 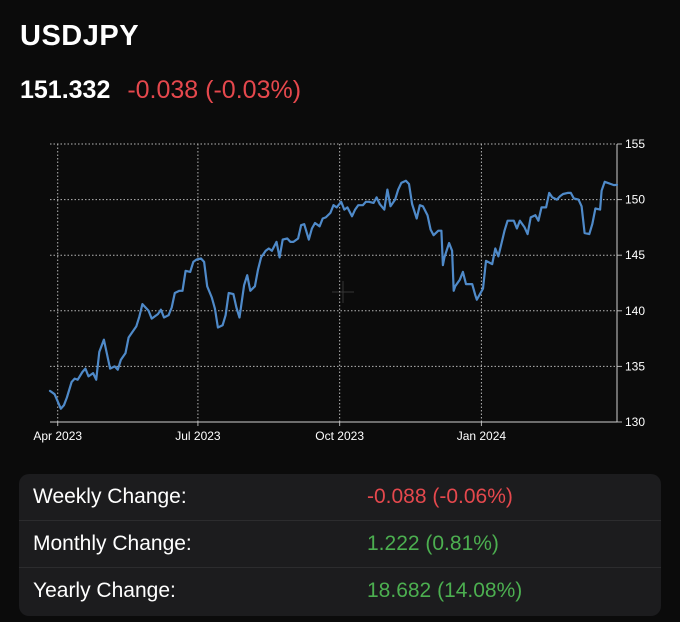 I want to click on y-tick-label: 155, so click(x=635, y=144).